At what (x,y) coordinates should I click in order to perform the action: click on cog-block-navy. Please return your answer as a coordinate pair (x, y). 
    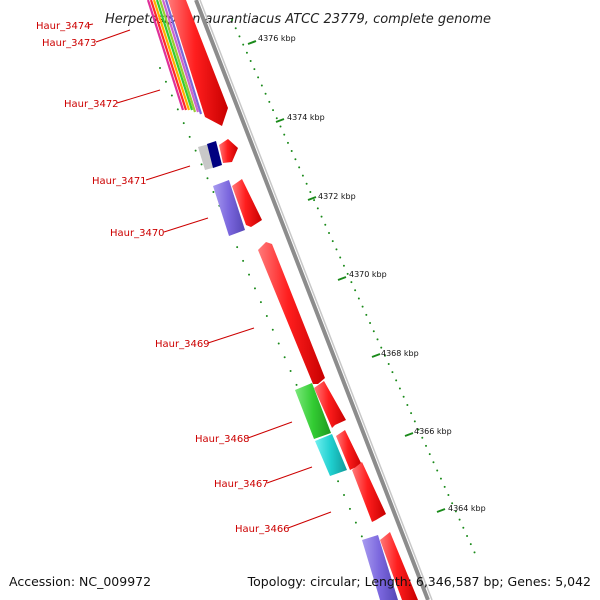
    Looking at the image, I should click on (214, 154).